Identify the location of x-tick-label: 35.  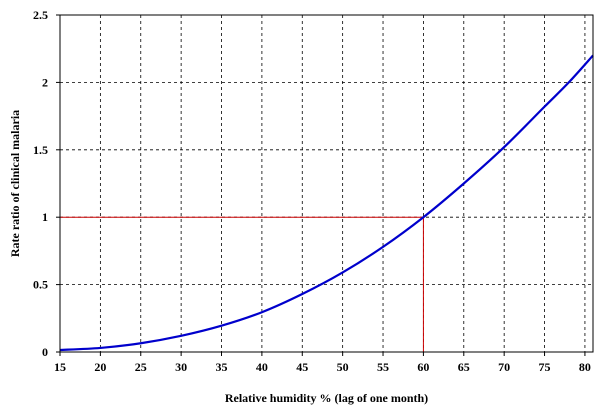
(222, 367).